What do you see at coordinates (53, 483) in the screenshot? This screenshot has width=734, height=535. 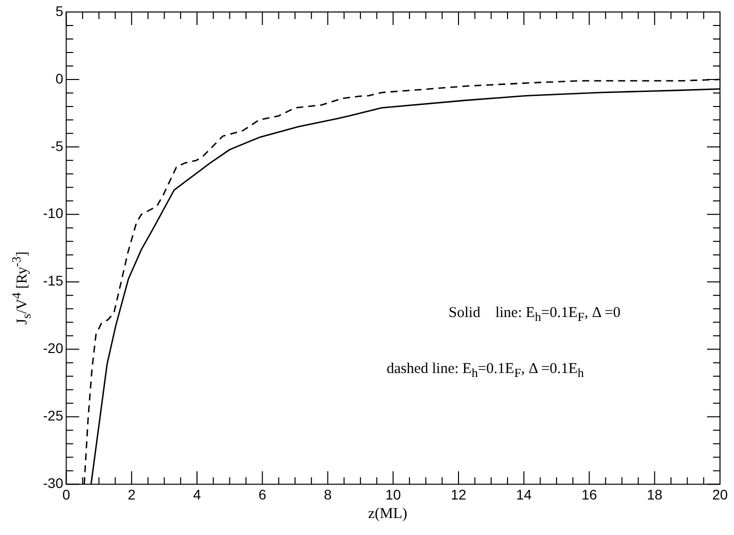 I see `y-tick-label: -30` at bounding box center [53, 483].